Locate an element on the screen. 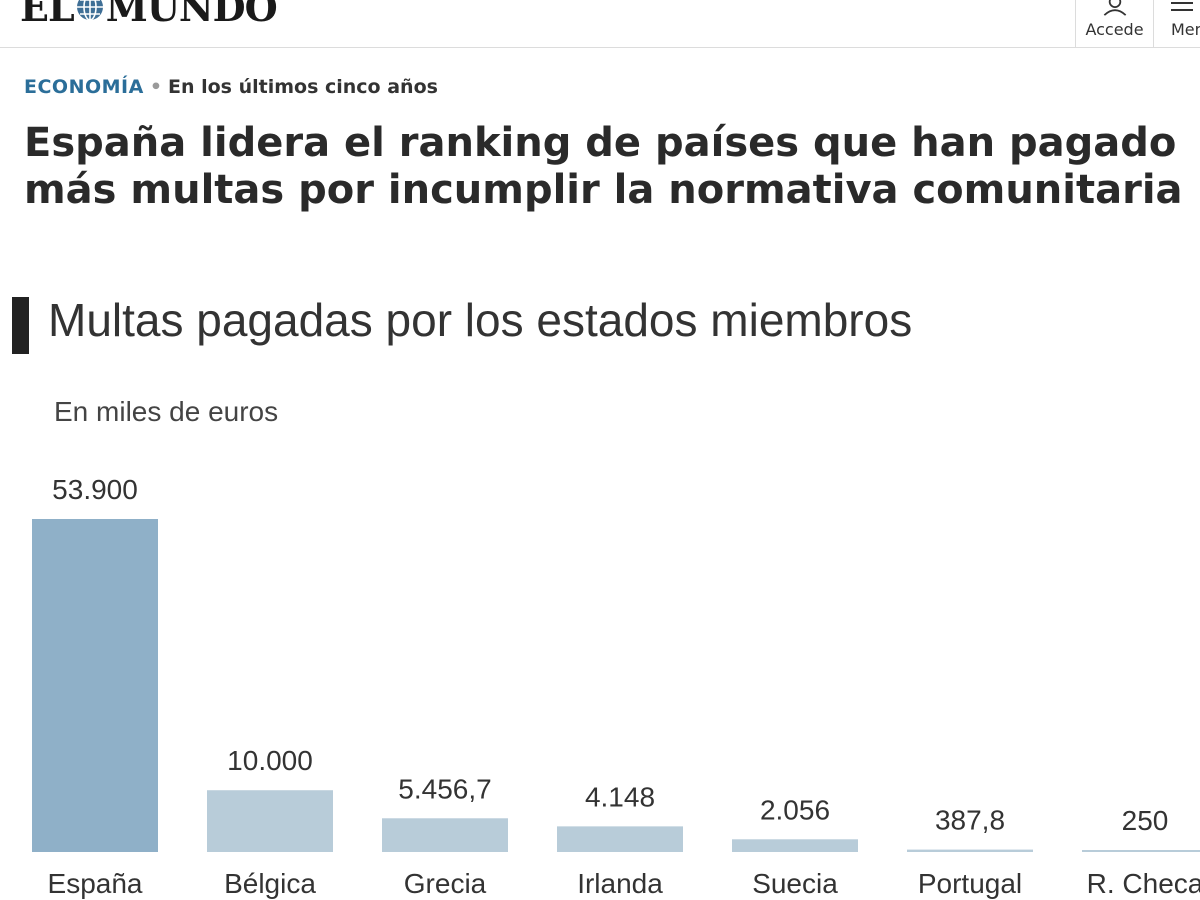  category-label-4: Suecia is located at coordinates (795, 883).